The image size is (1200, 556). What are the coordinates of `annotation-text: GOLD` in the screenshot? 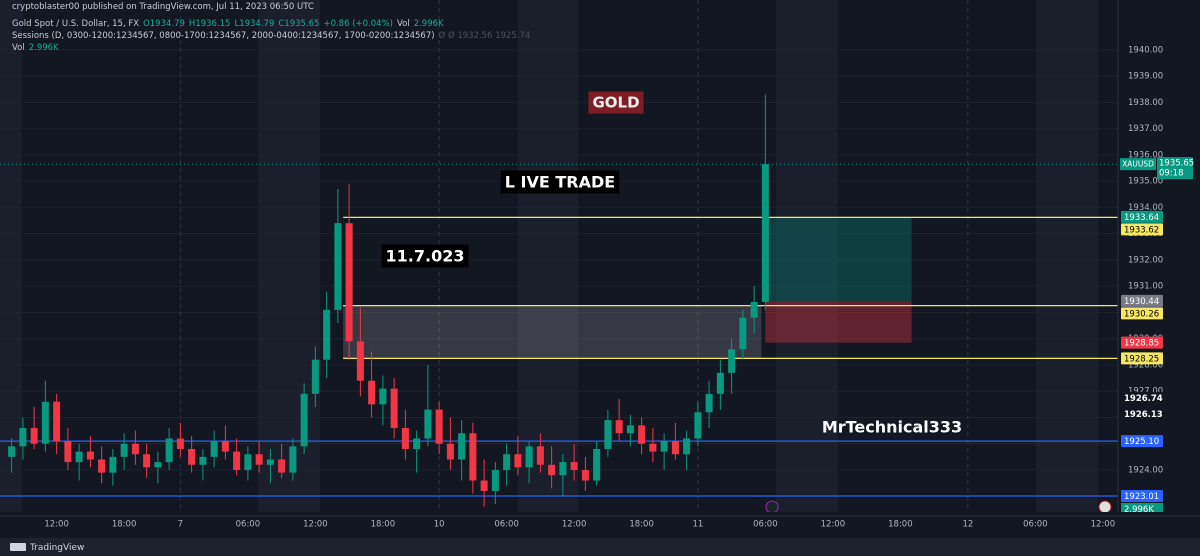 It's located at (615, 103).